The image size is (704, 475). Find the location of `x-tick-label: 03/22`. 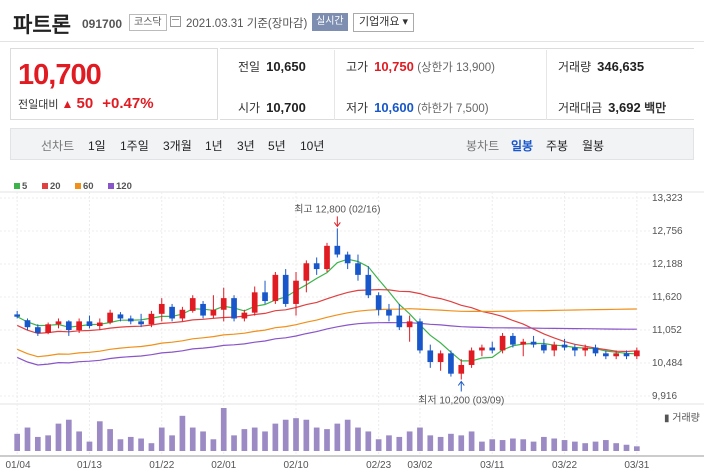

x-tick-label: 03/22 is located at coordinates (564, 465).